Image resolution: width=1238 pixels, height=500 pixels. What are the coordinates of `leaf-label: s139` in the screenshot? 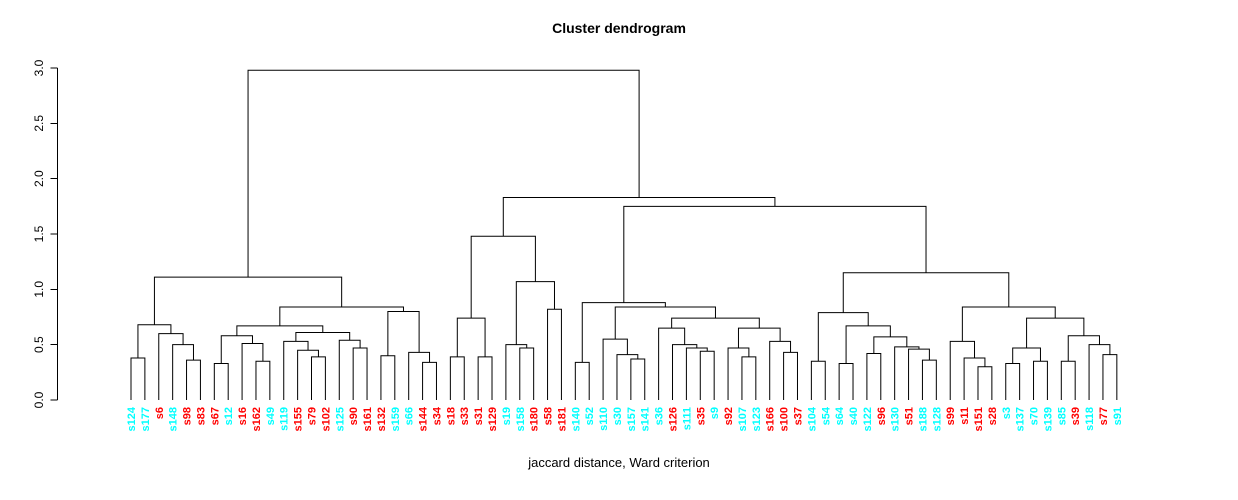 It's located at (1048, 419).